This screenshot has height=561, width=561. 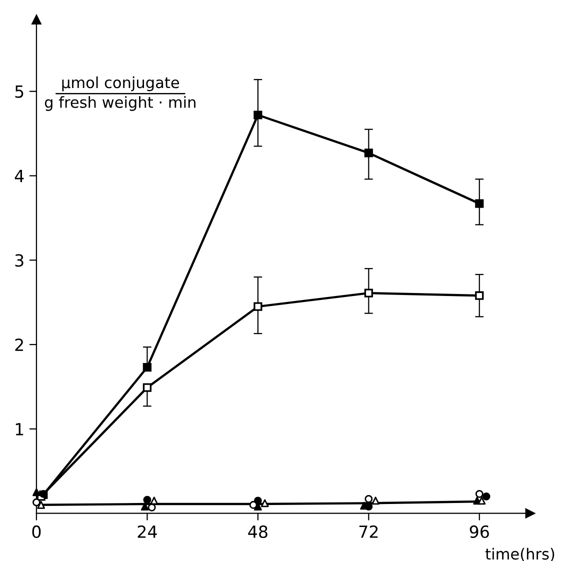 I want to click on y-tick-label: 4, so click(x=19, y=176).